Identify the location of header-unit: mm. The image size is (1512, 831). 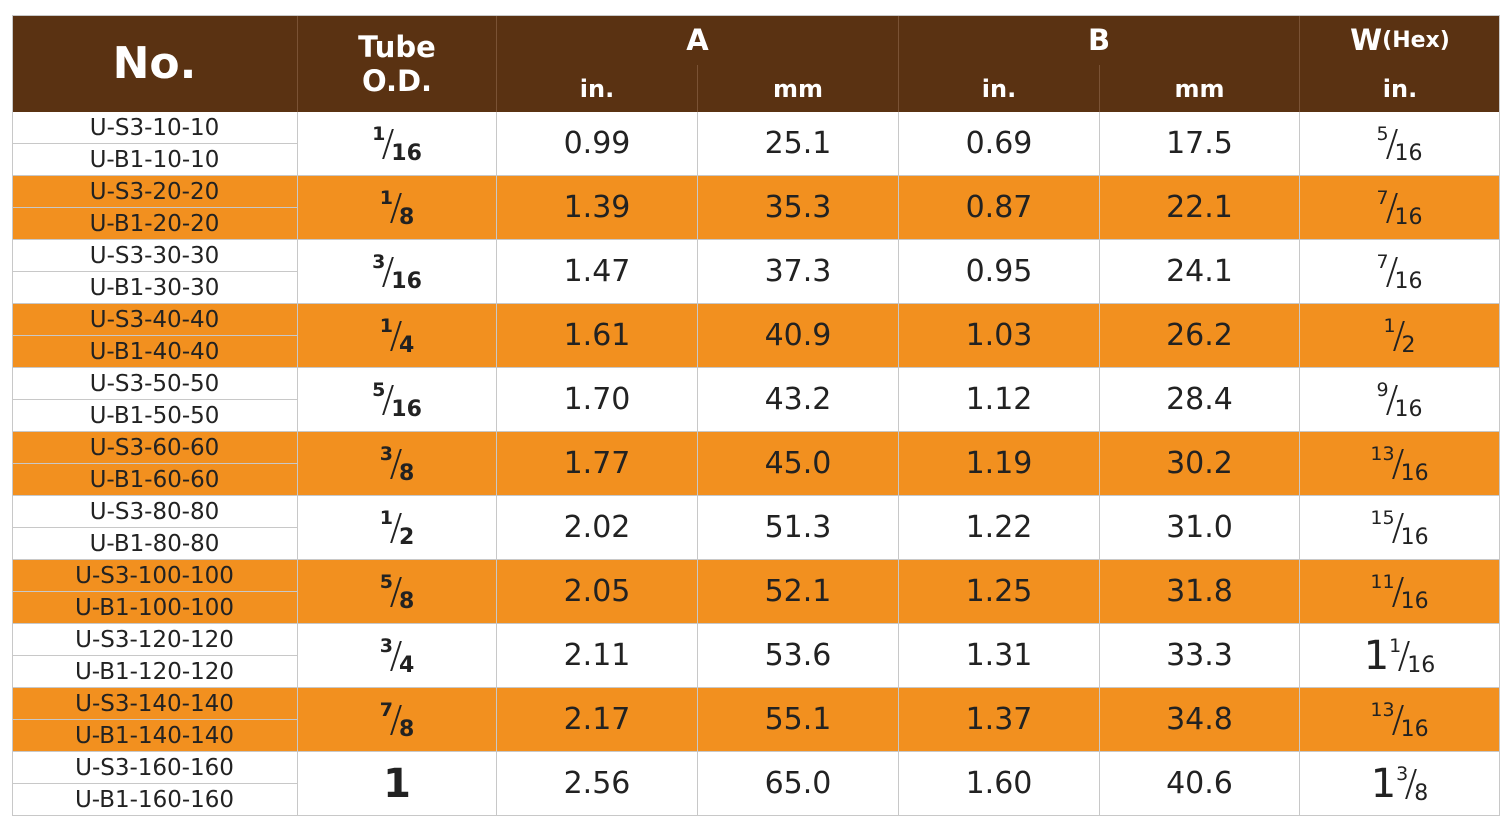
(1200, 88).